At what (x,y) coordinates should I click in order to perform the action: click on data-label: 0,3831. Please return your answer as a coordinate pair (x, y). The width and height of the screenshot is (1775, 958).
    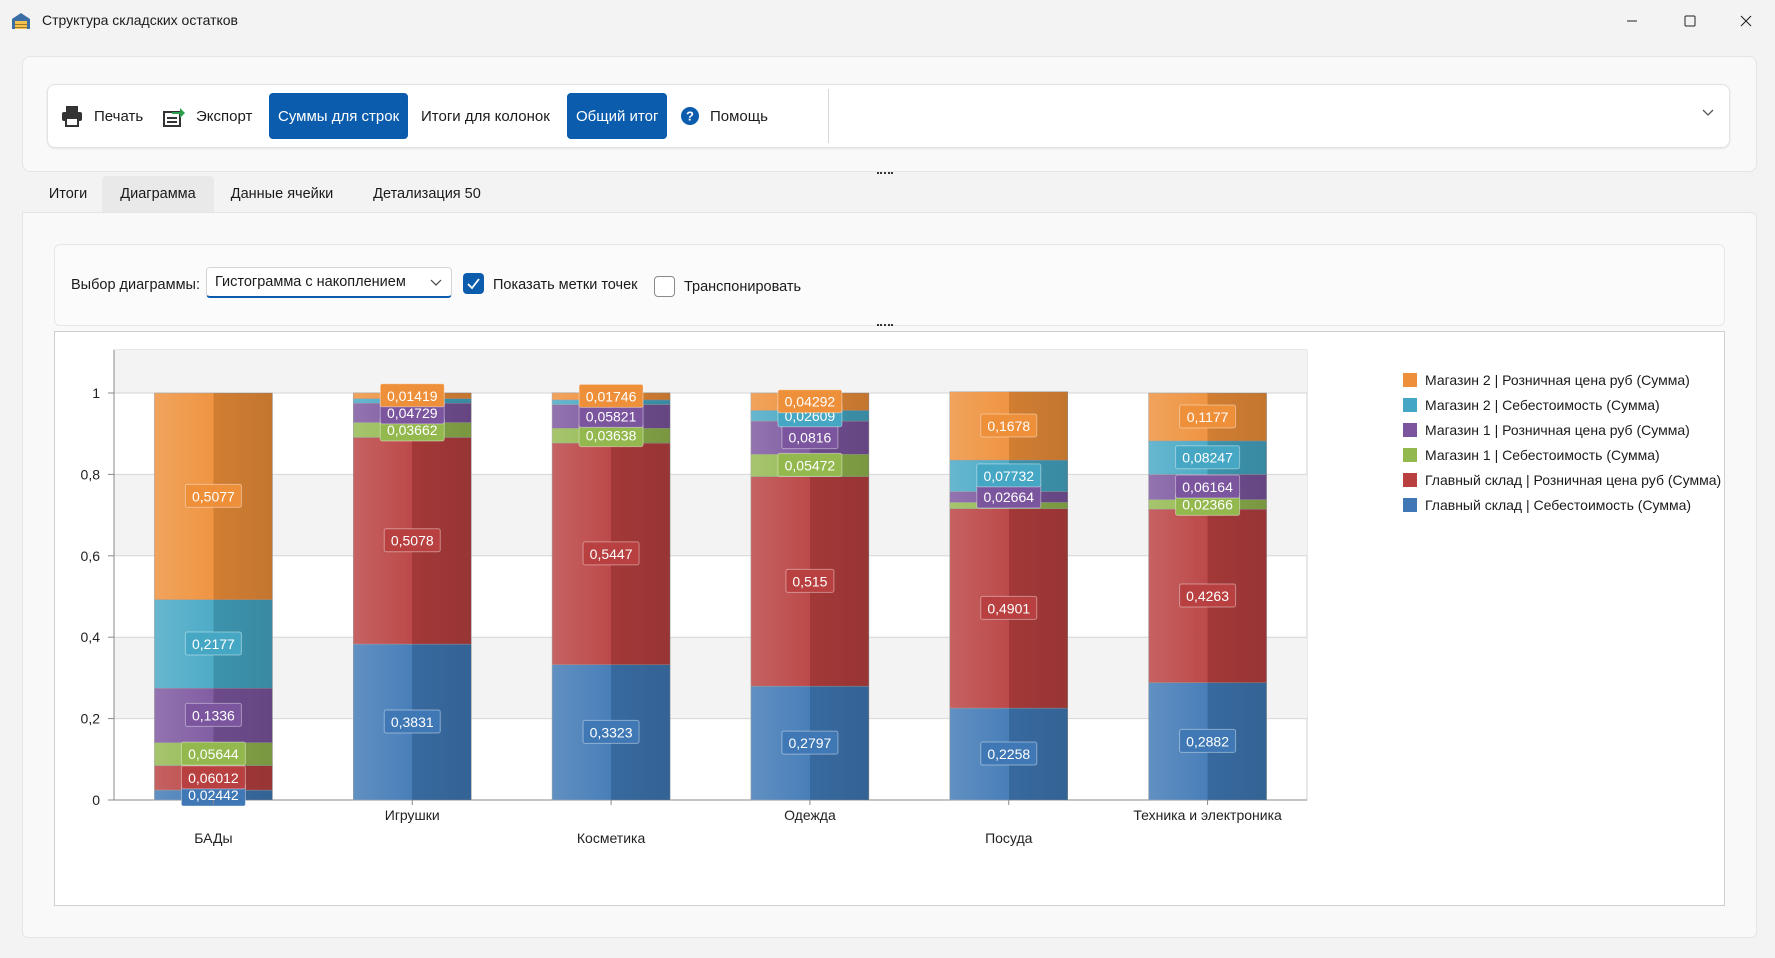
    Looking at the image, I should click on (412, 722).